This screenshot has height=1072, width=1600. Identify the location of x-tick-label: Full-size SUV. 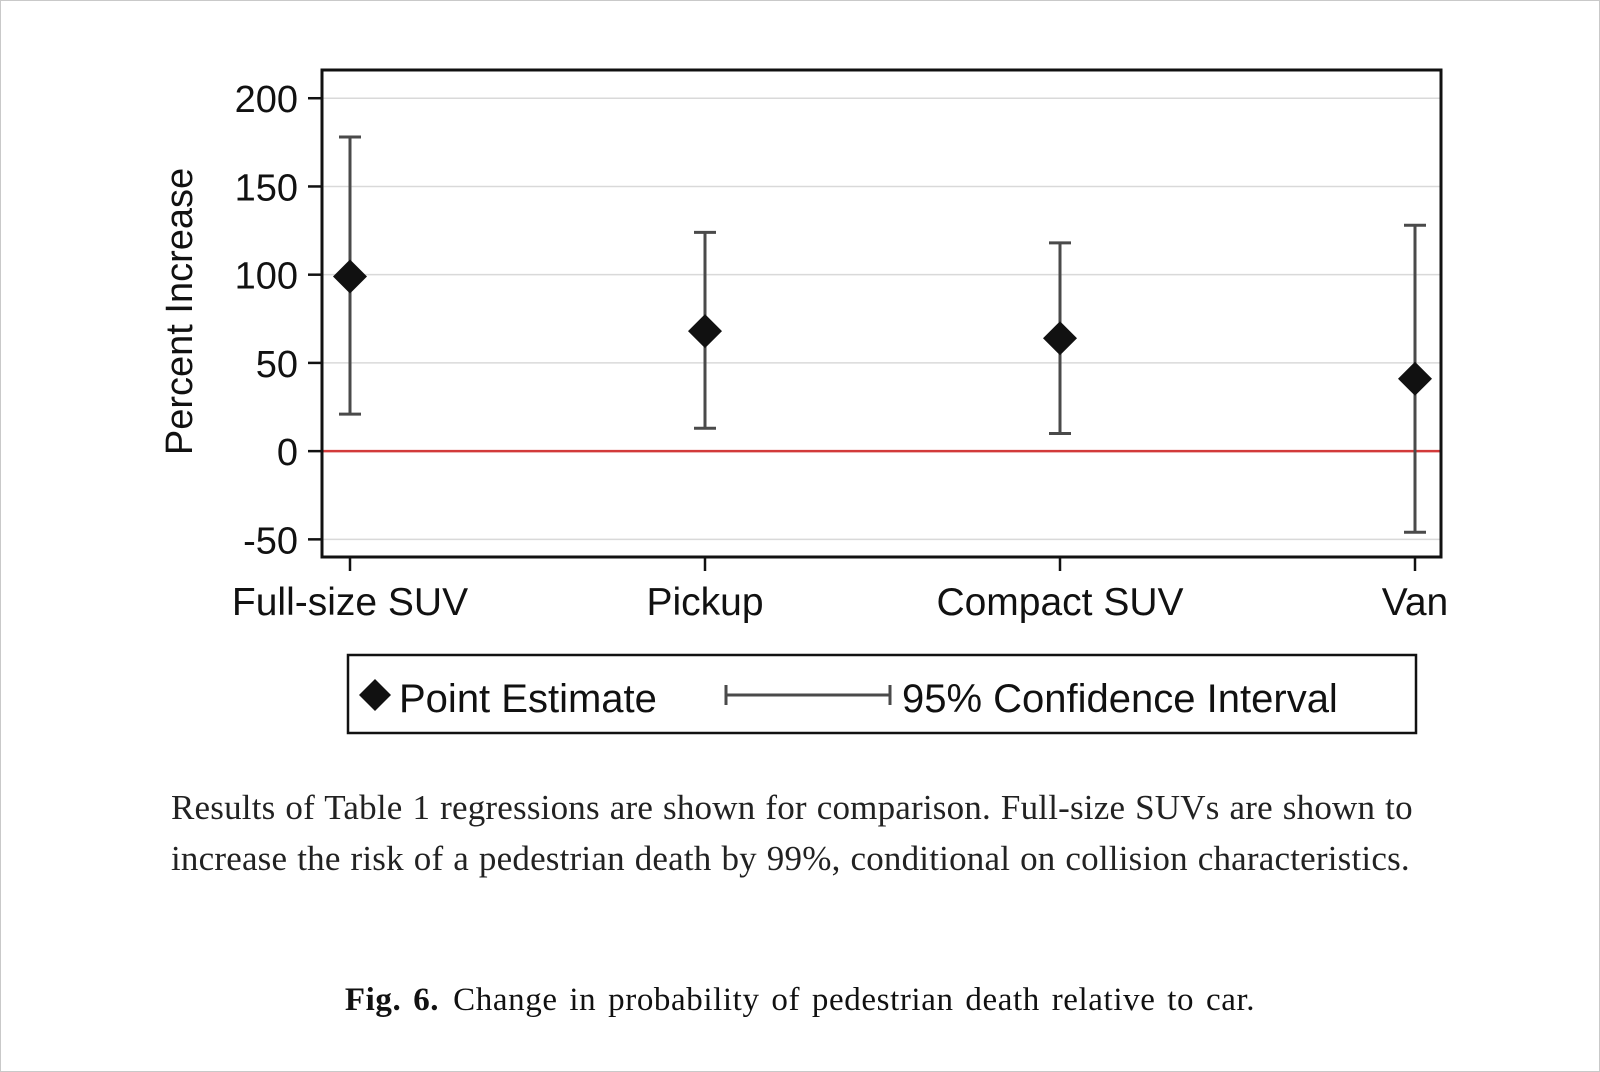
(350, 602).